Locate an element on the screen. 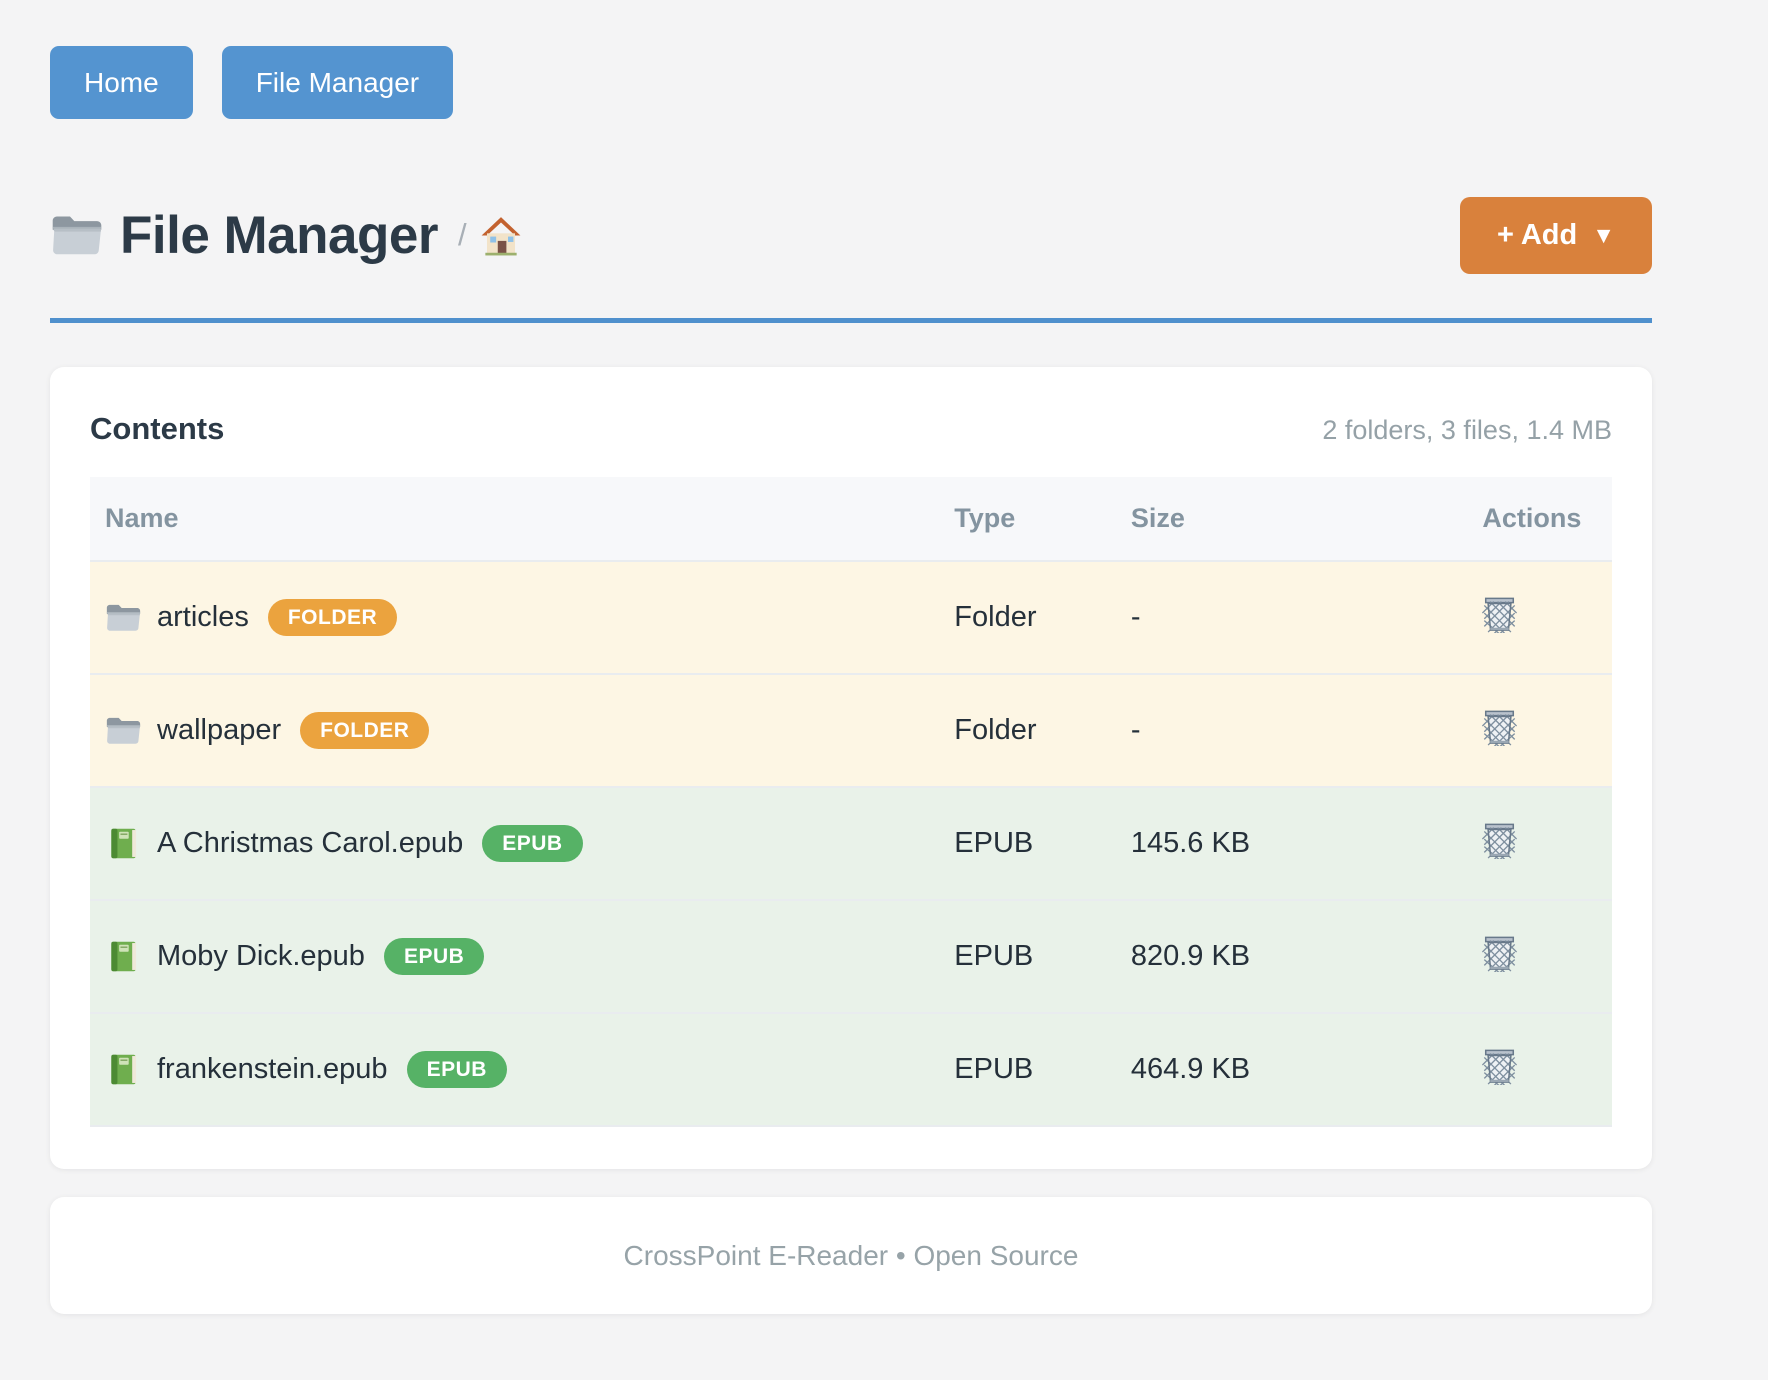 The image size is (1768, 1380). house-icon is located at coordinates (501, 235).